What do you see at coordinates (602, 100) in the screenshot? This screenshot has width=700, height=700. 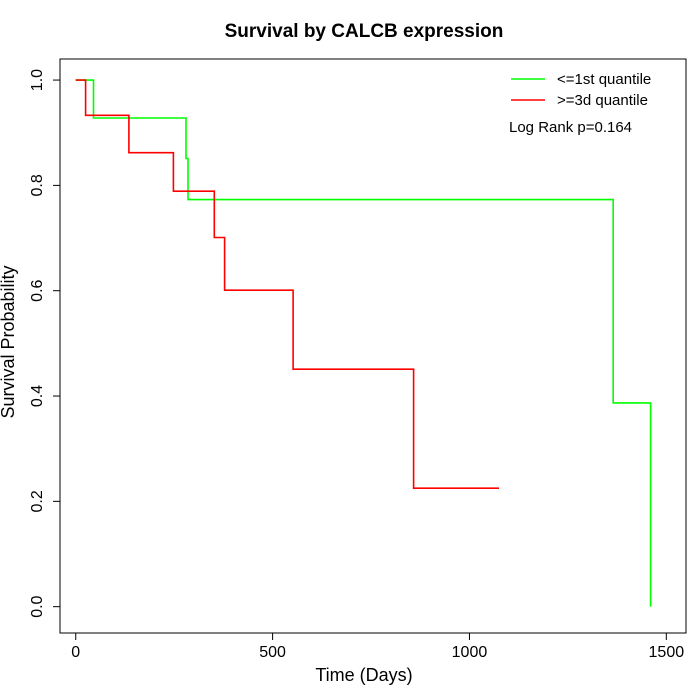 I see `legend-label-2: >=3d quantile` at bounding box center [602, 100].